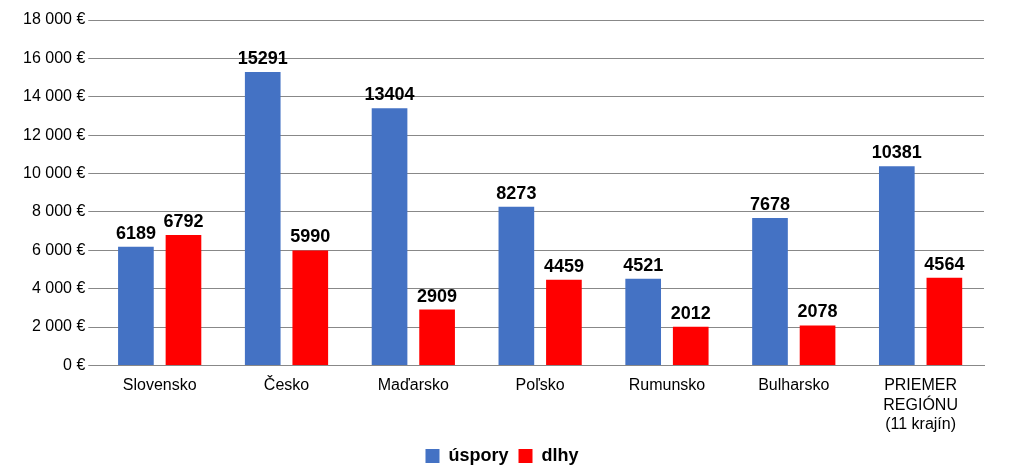 The width and height of the screenshot is (1024, 475). I want to click on y-tick-label: 16 000 €, so click(54, 57).